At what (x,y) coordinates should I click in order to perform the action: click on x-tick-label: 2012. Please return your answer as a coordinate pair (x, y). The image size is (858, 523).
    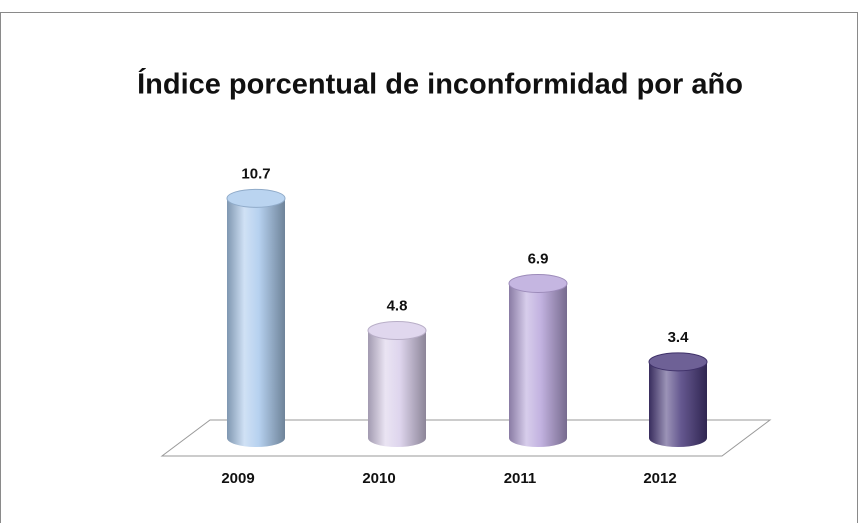
    Looking at the image, I should click on (659, 478).